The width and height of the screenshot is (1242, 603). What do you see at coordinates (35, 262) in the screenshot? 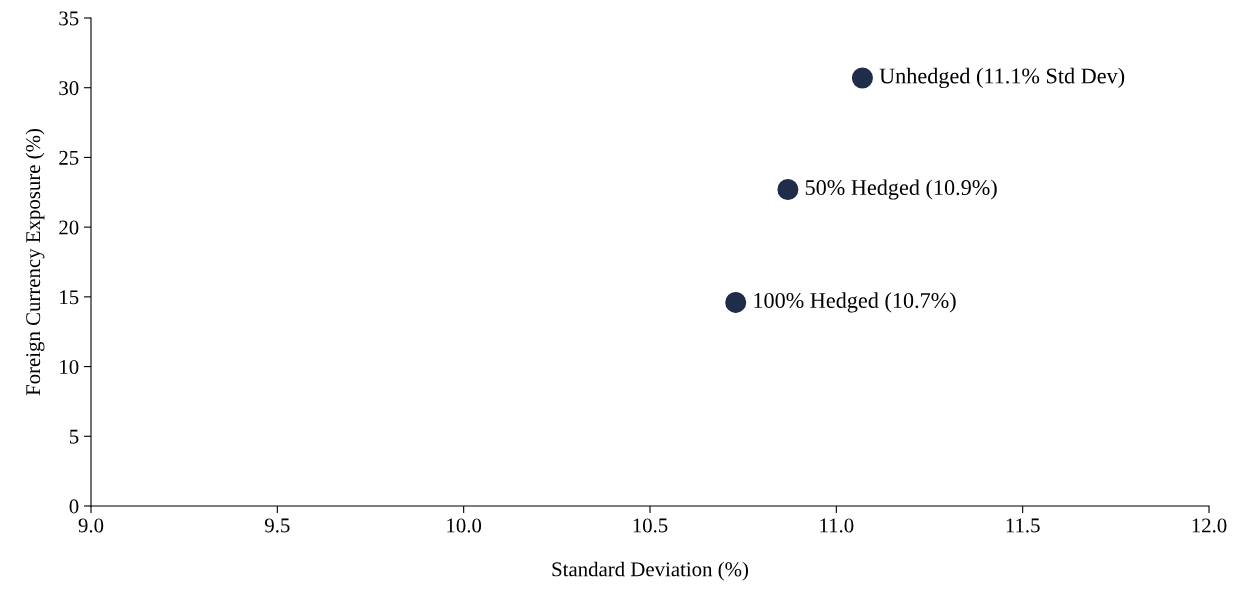
I see `y-axis-title: Foreign Currency Exposure (%)` at bounding box center [35, 262].